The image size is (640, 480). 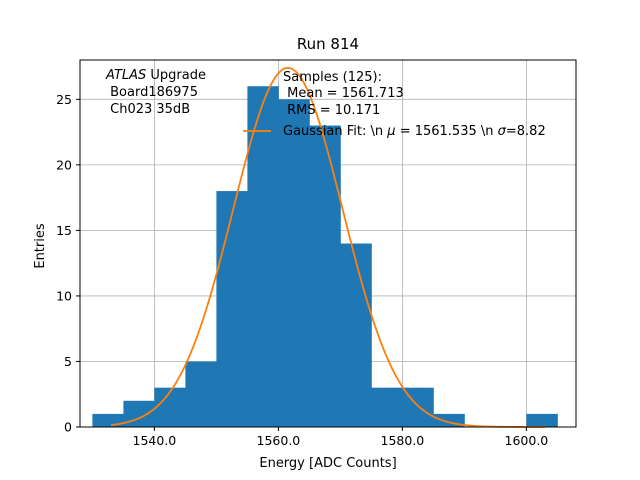 What do you see at coordinates (68, 361) in the screenshot?
I see `y-tick-label: 5` at bounding box center [68, 361].